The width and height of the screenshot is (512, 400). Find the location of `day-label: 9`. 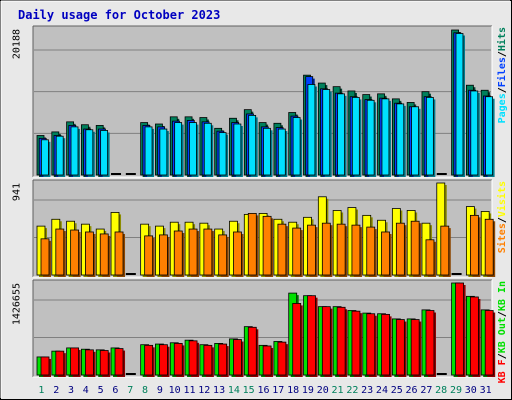

day-label: 9 is located at coordinates (160, 390).